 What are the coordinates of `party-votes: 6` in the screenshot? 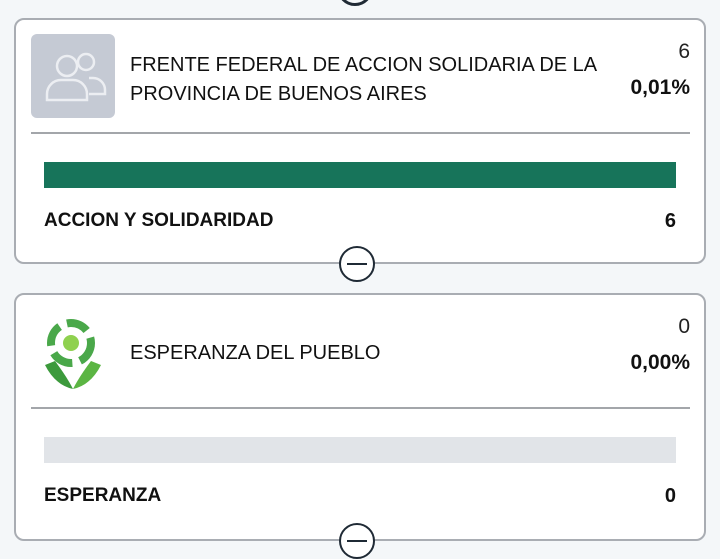 It's located at (684, 51).